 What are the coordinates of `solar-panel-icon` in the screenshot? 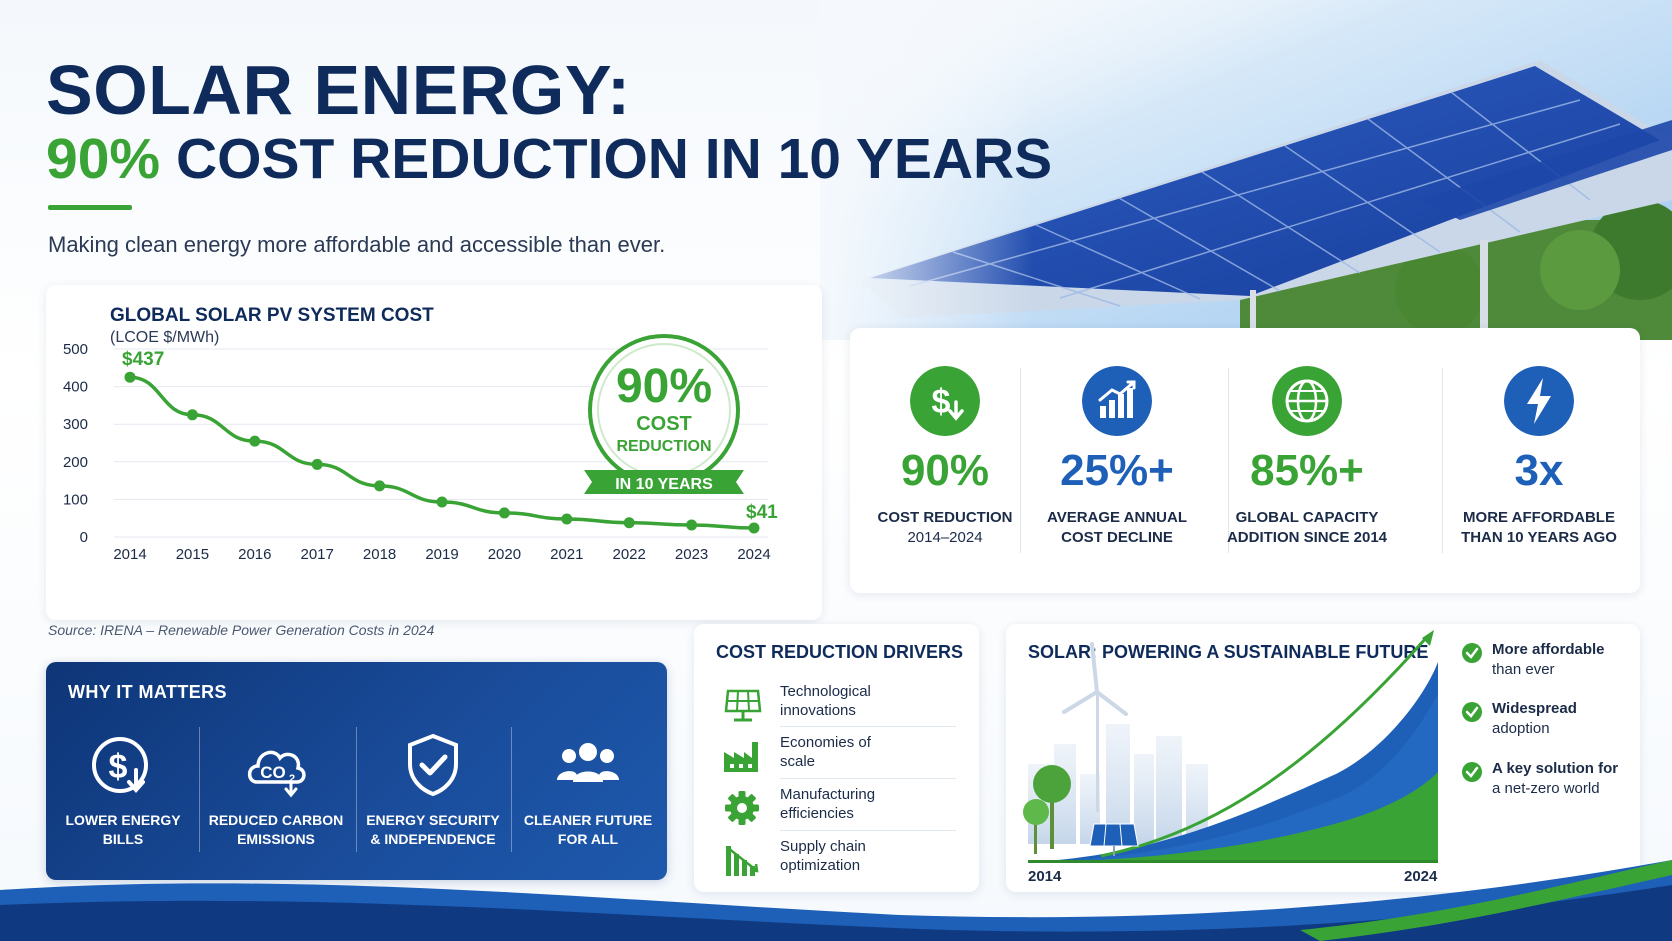 It's located at (743, 705).